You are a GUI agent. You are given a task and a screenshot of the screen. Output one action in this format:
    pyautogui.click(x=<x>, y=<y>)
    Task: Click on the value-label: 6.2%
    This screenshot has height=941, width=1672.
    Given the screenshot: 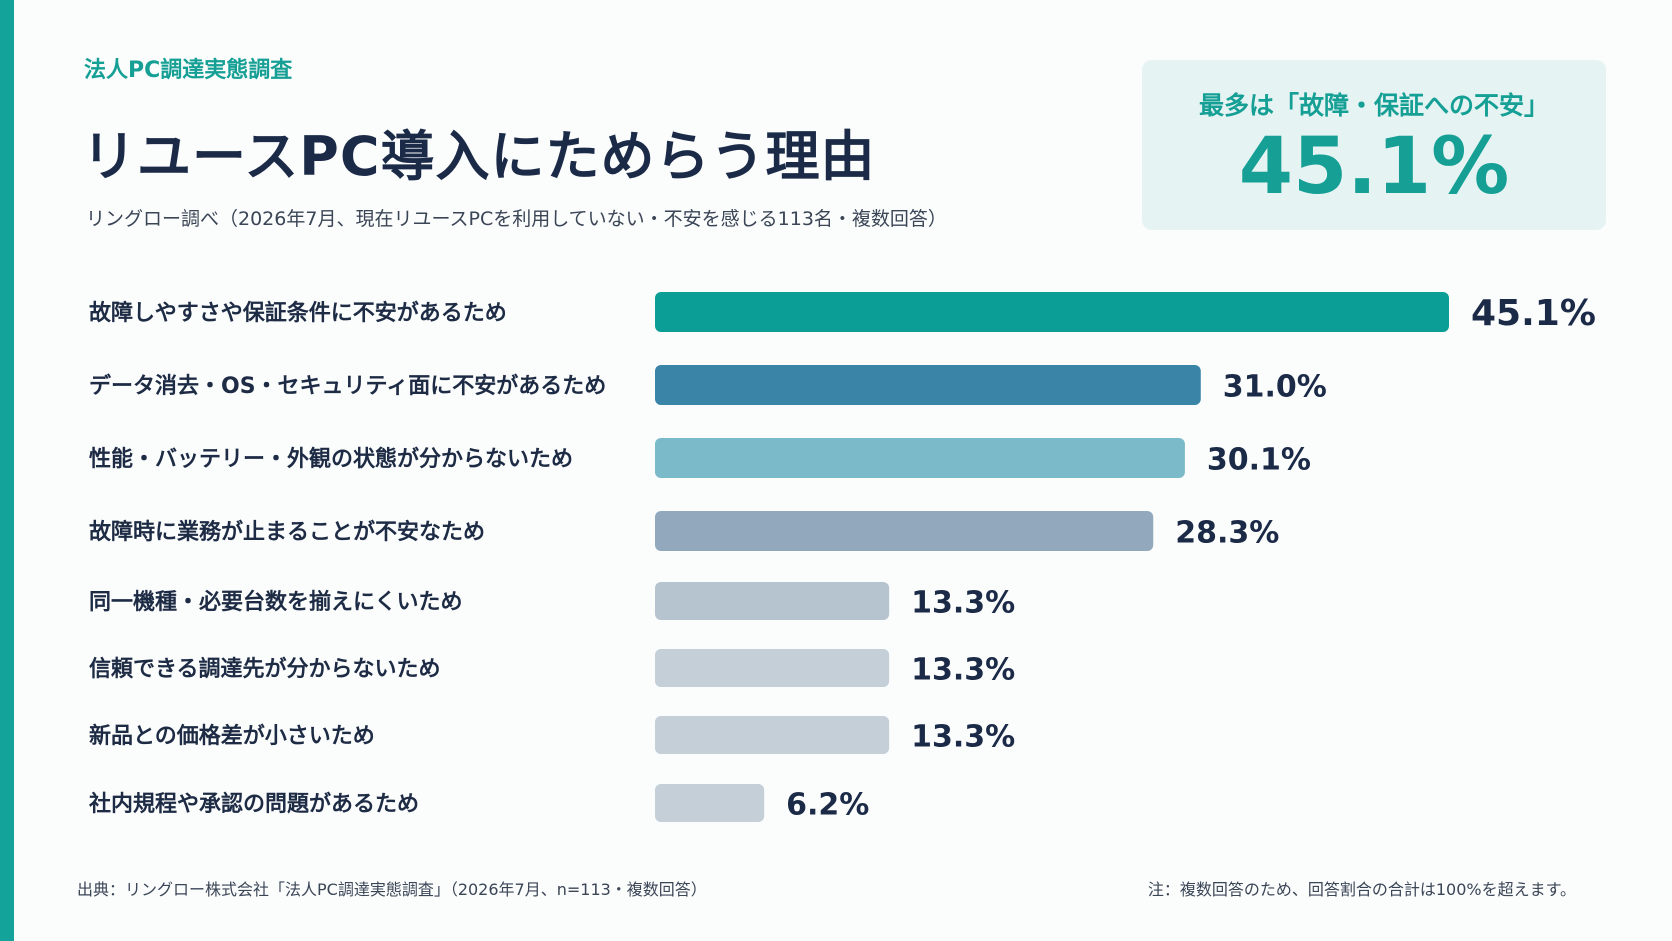 What is the action you would take?
    pyautogui.click(x=827, y=805)
    